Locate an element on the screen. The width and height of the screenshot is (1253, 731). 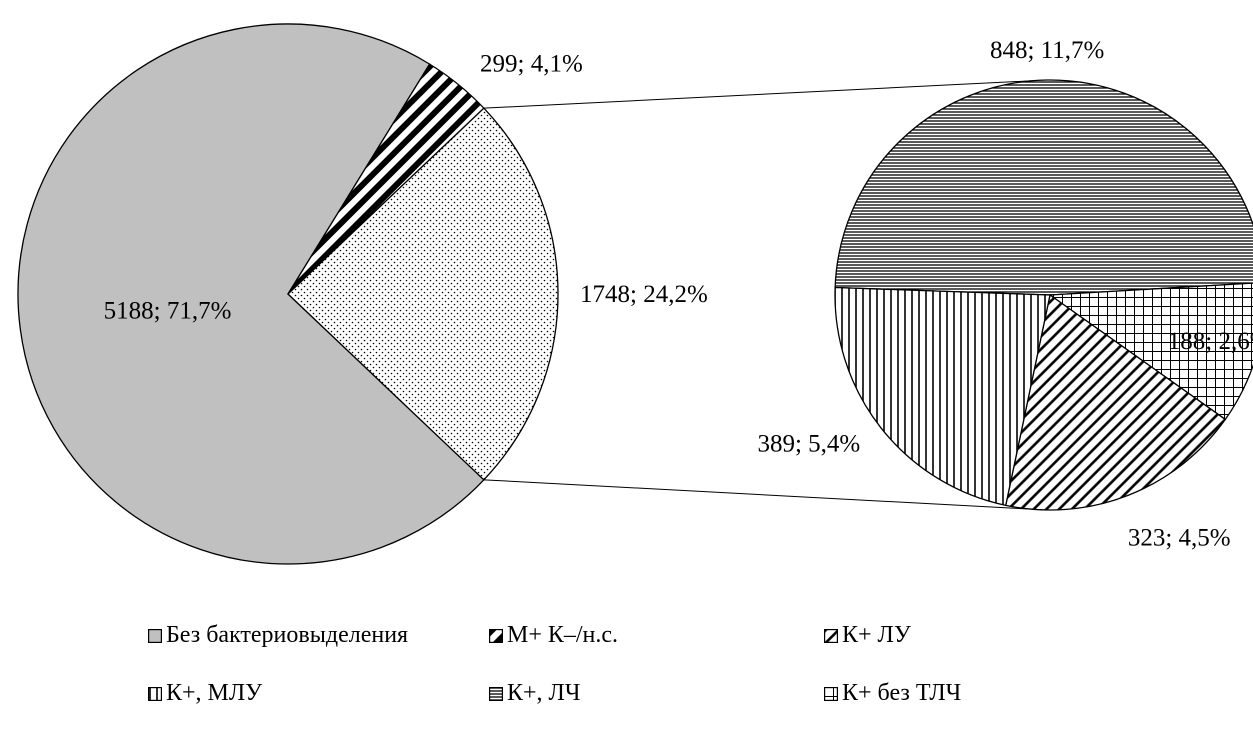
data-label-к-без-тлч: 188; 2,6% is located at coordinates (1210, 341).